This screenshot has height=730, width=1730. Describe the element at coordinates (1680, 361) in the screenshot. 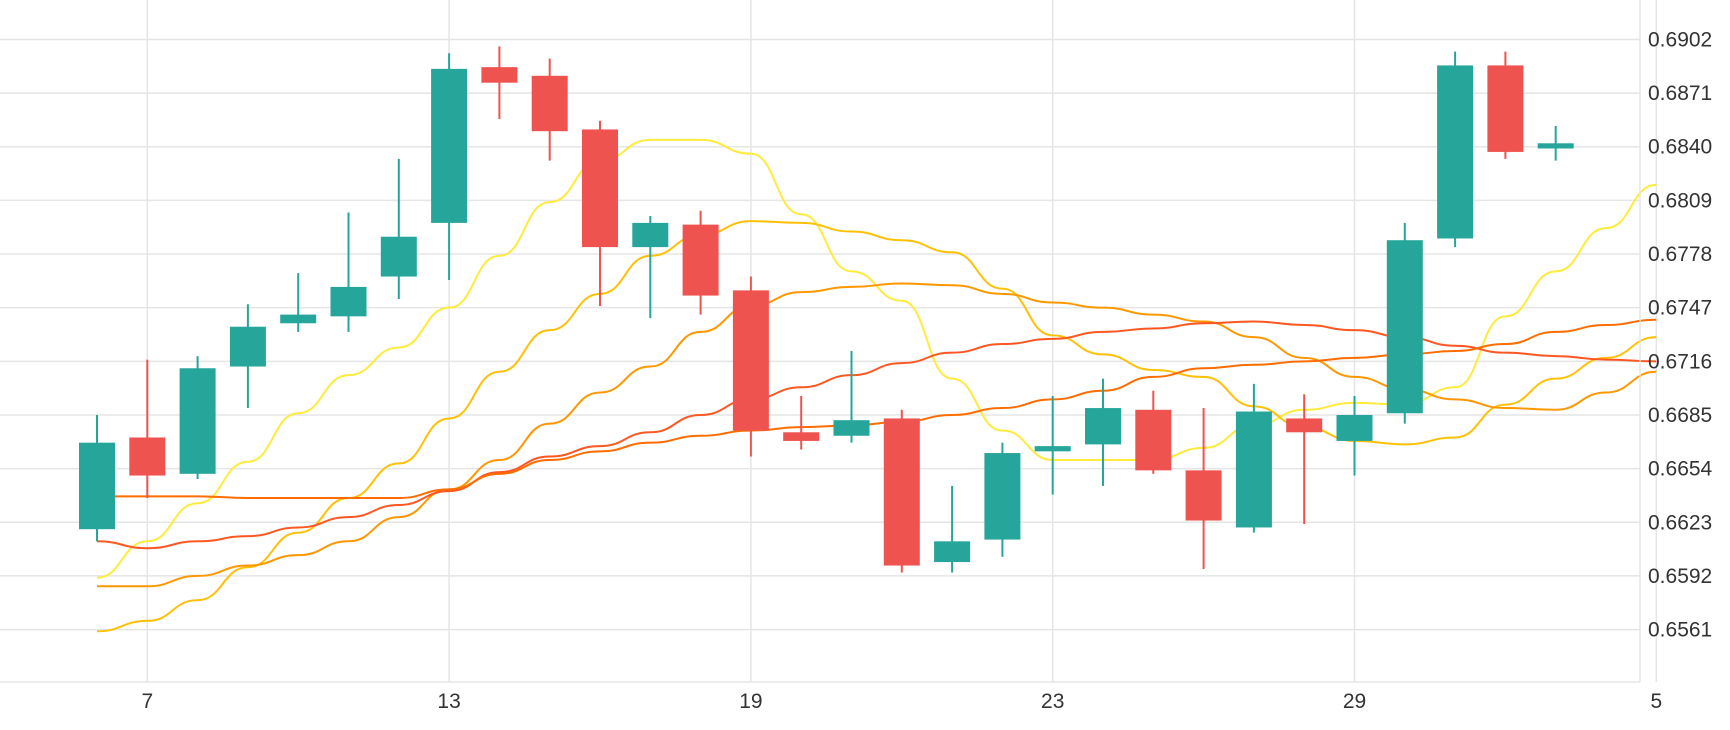

I see `y-tick-label: 0.6716` at that location.